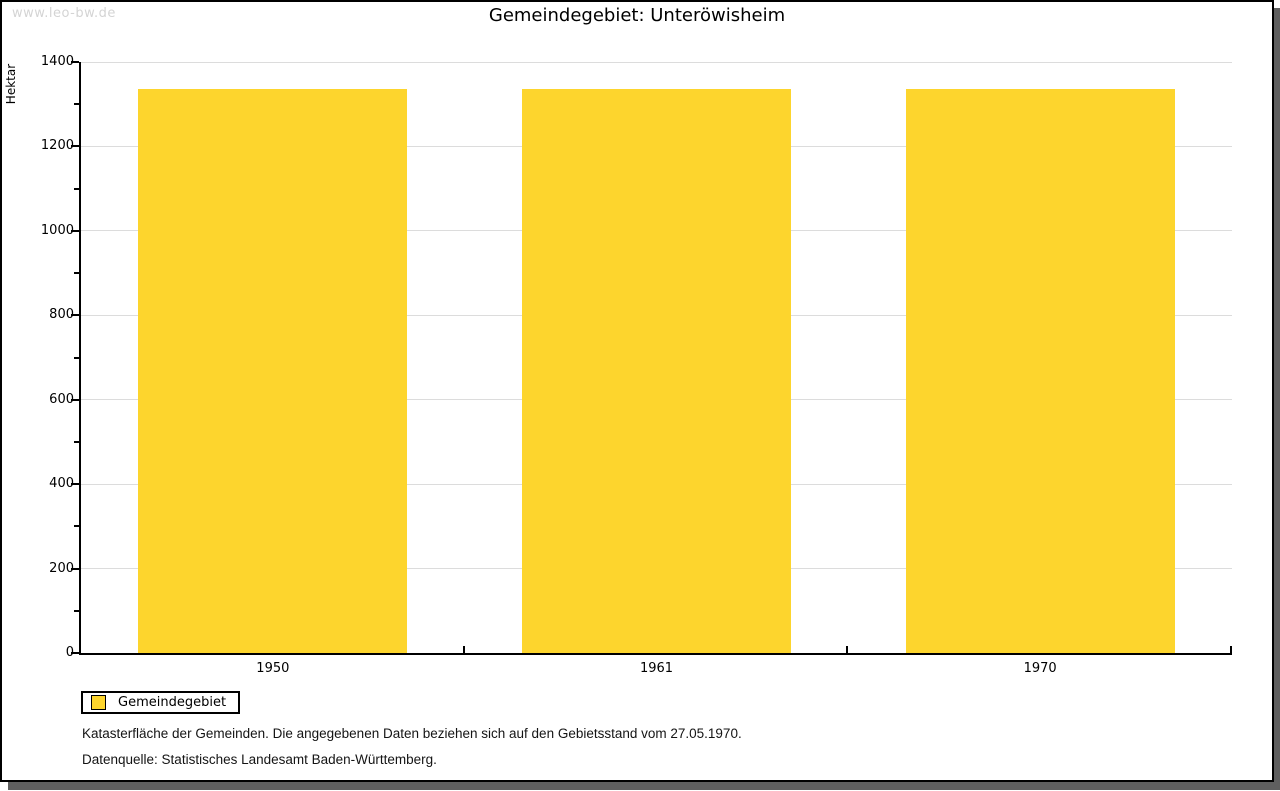  What do you see at coordinates (656, 668) in the screenshot?
I see `x-tick-label-1961: 1961` at bounding box center [656, 668].